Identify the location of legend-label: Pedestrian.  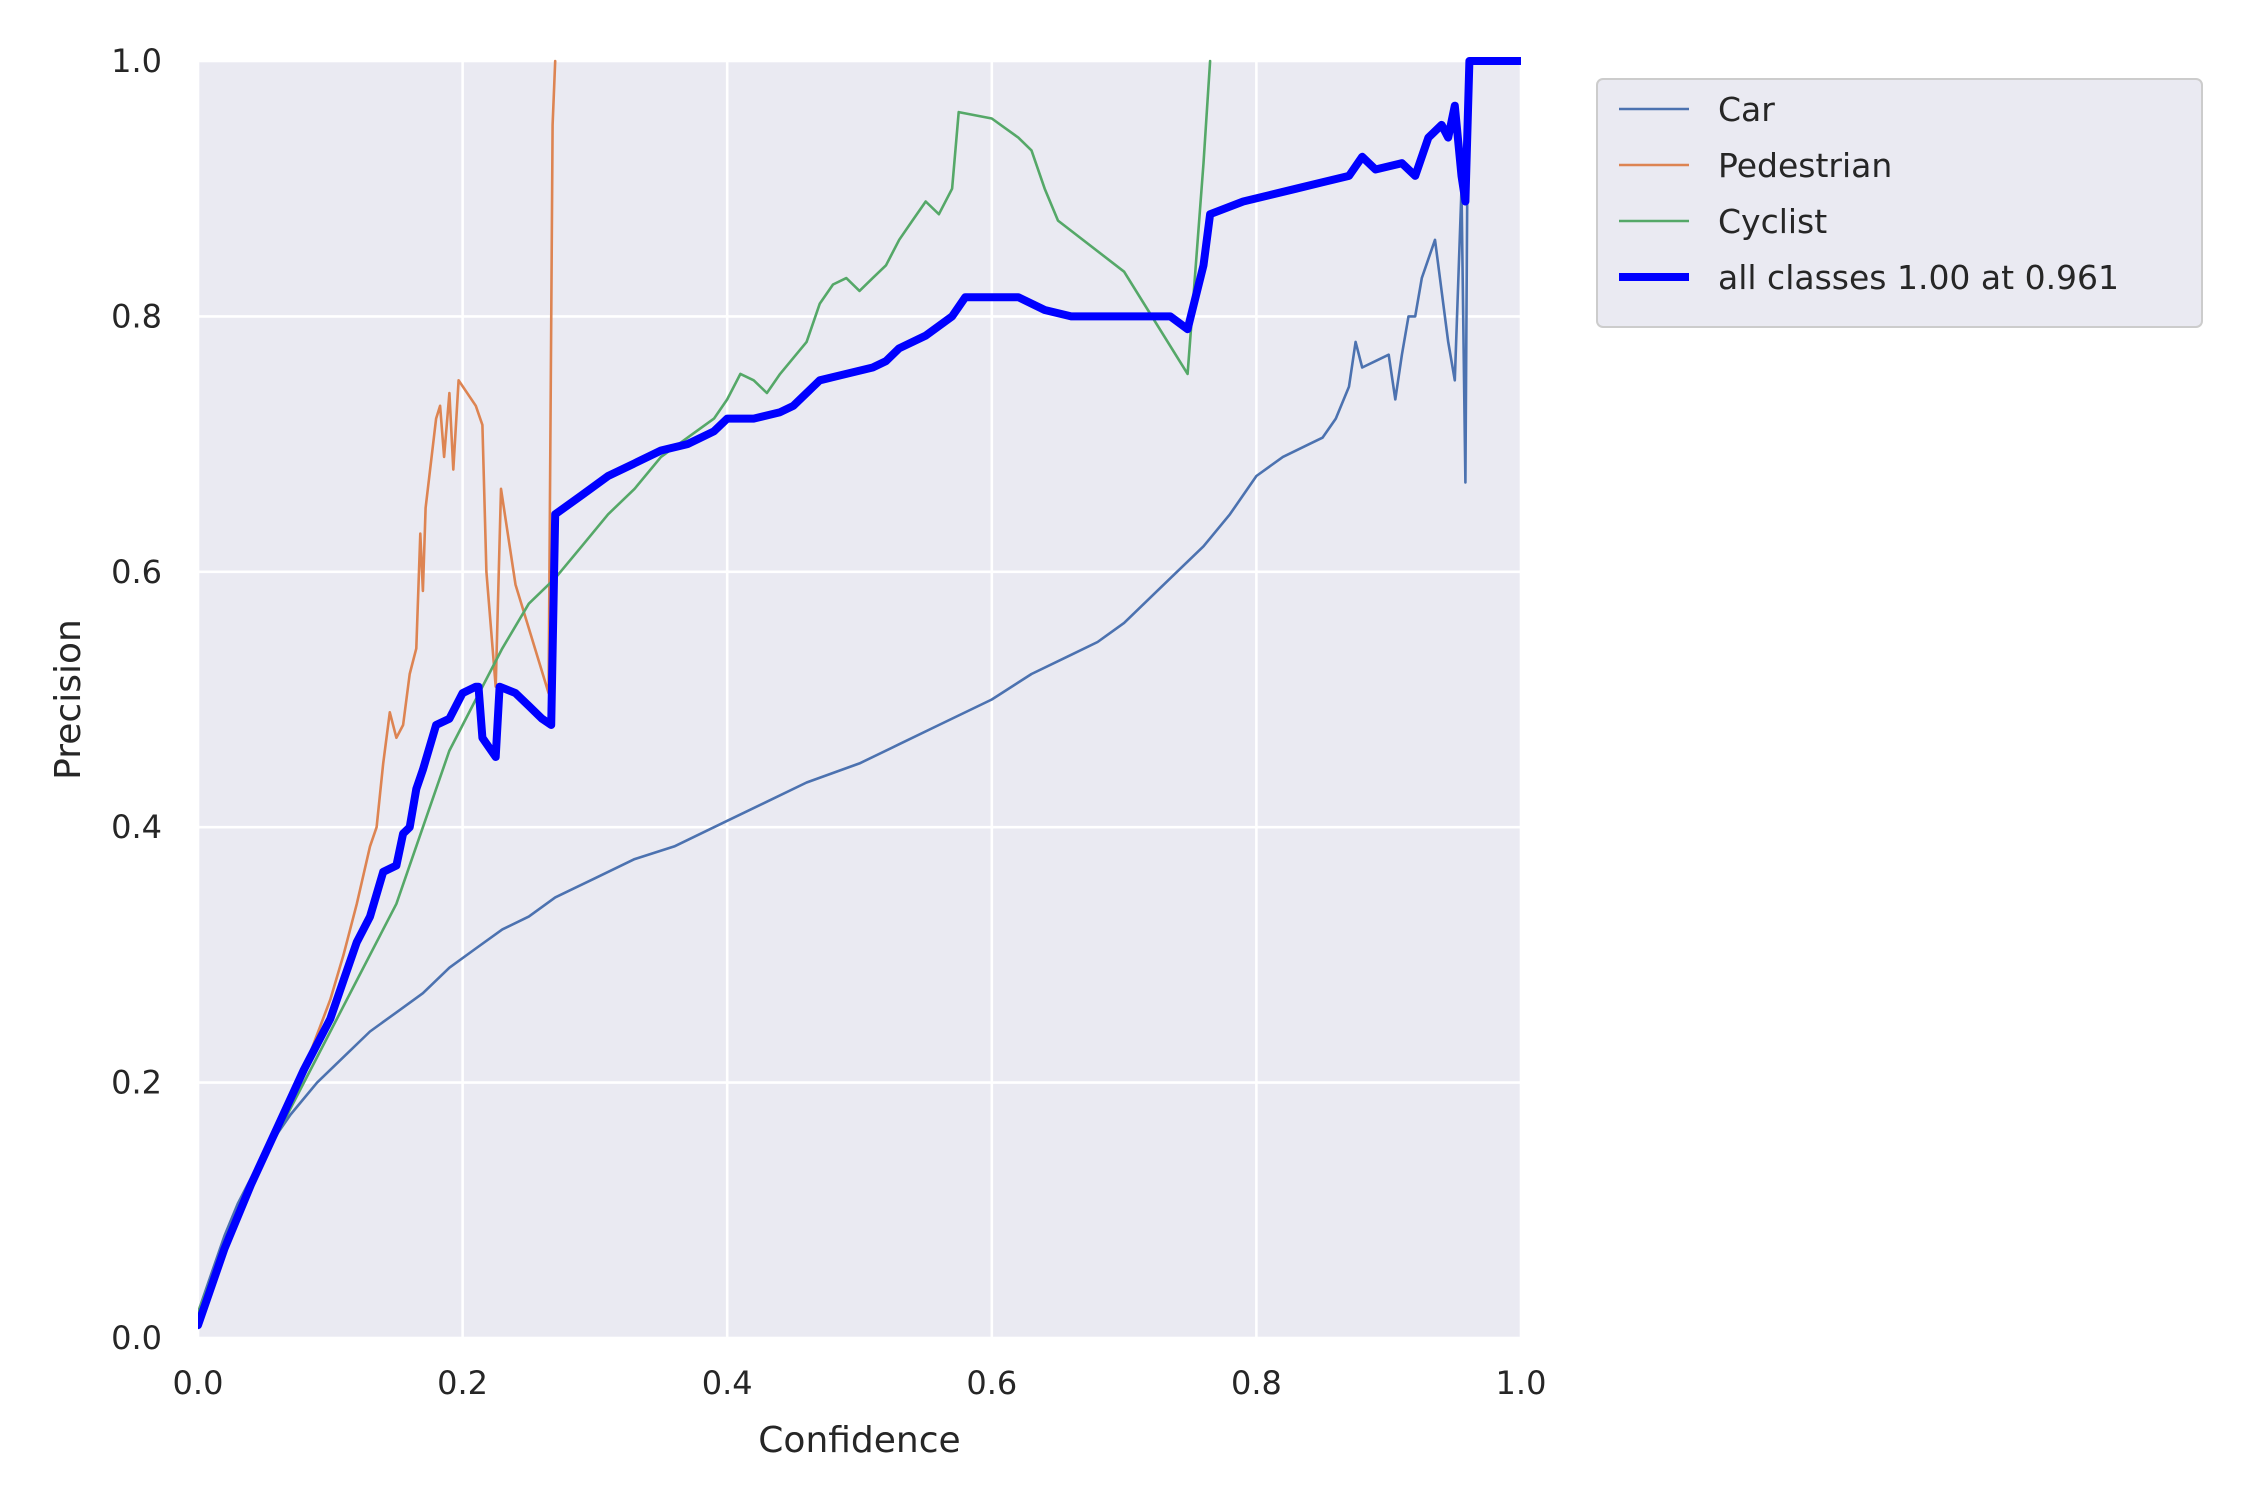
(1805, 165).